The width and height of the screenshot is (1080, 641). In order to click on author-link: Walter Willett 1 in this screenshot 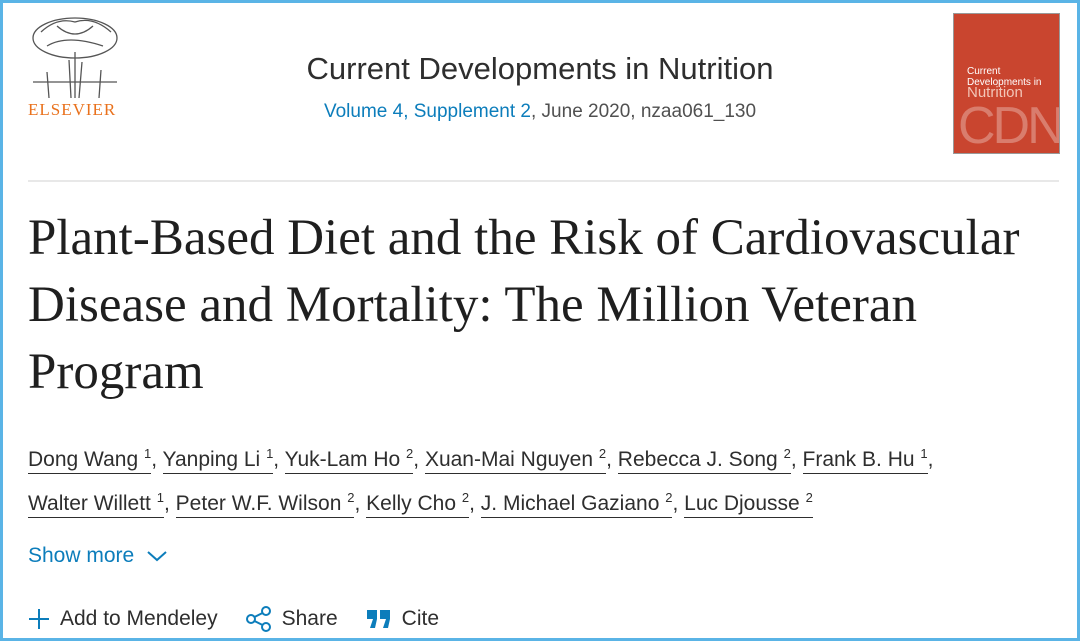, I will do `click(96, 504)`.